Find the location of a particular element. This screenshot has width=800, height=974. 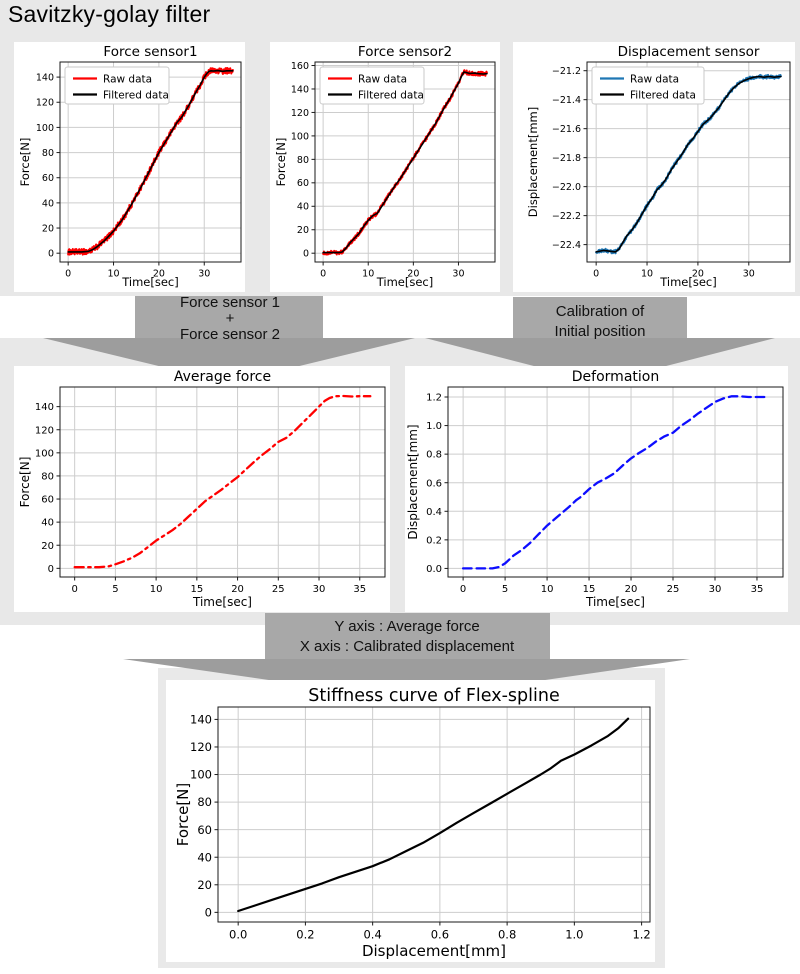

page-title: Savitzky-golay filter is located at coordinates (109, 14).